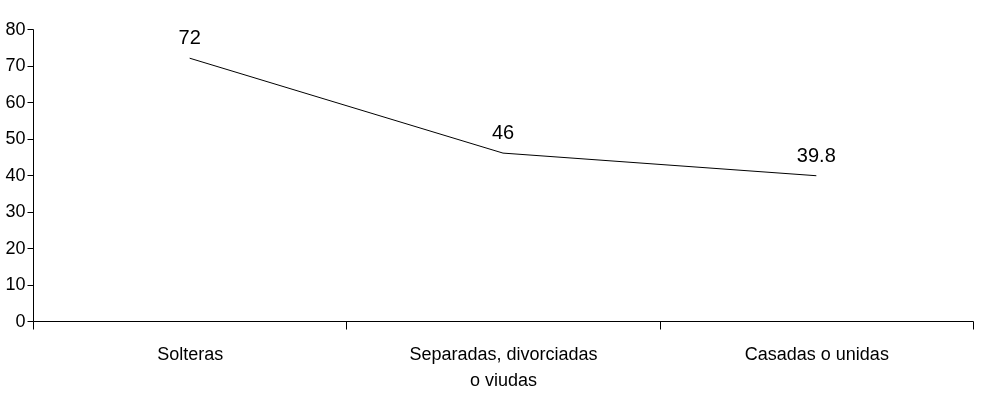  I want to click on y-tick-label: 40, so click(15, 174).